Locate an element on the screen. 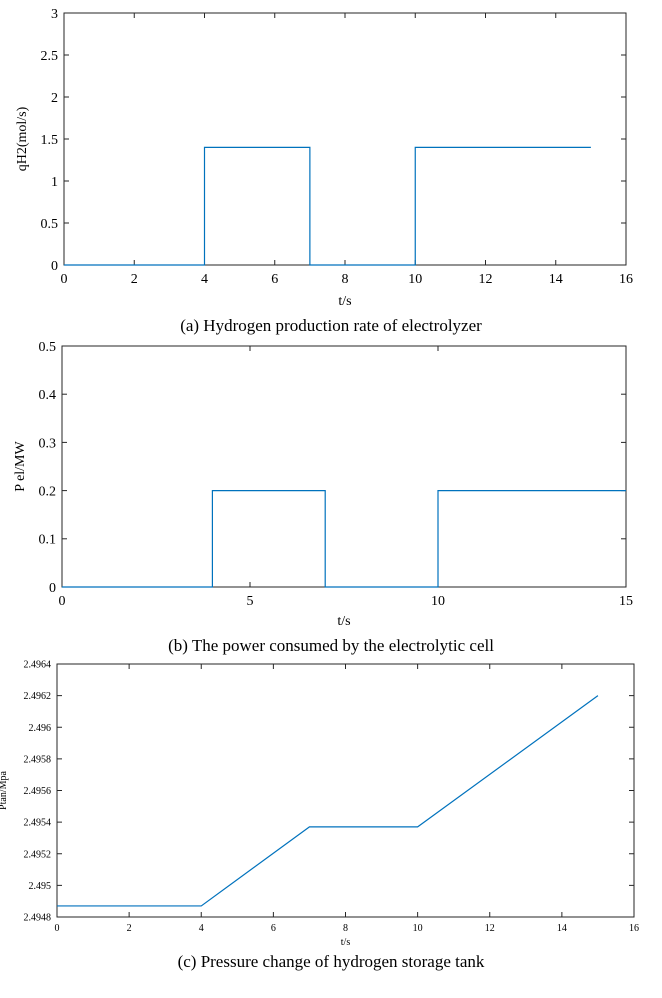 This screenshot has height=998, width=662. y-tick-label: 1 is located at coordinates (54, 182).